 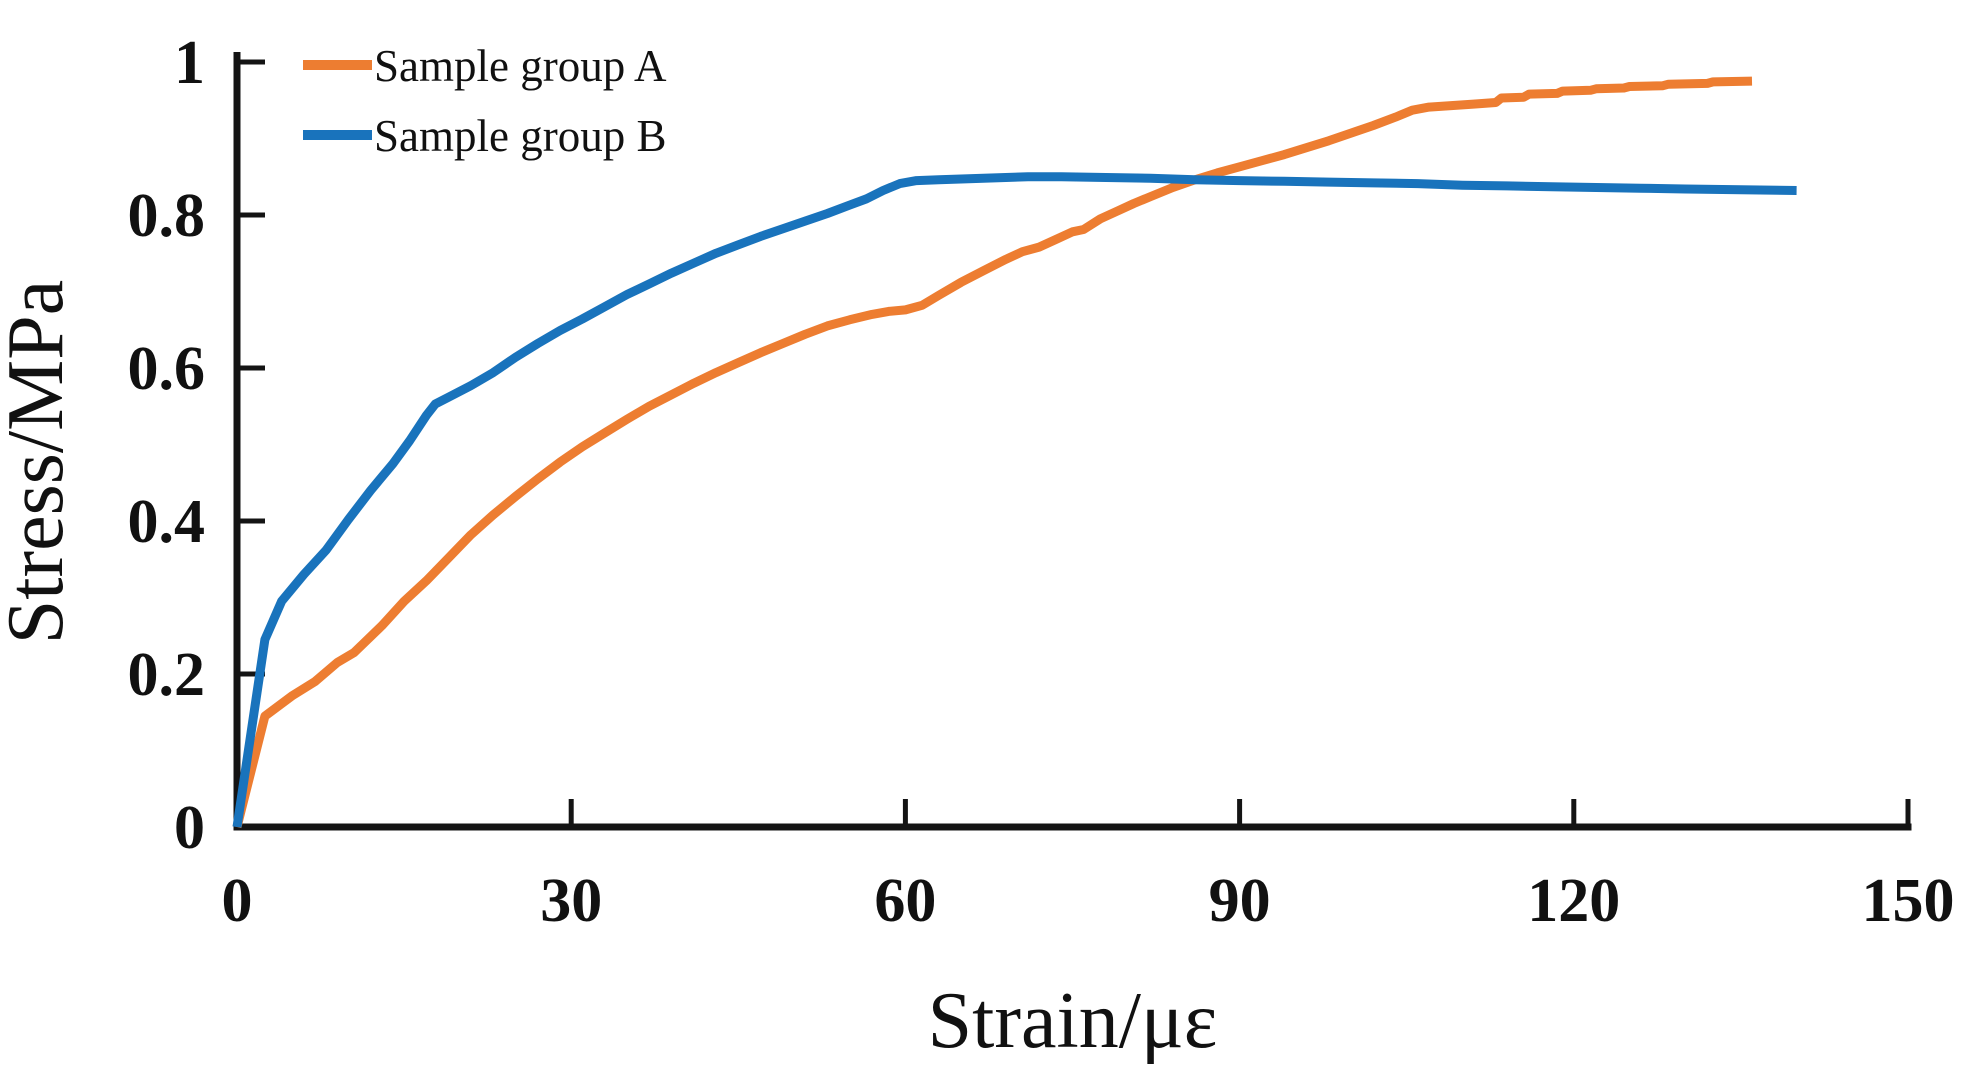 I want to click on legend-label: Sample group B, so click(x=520, y=136).